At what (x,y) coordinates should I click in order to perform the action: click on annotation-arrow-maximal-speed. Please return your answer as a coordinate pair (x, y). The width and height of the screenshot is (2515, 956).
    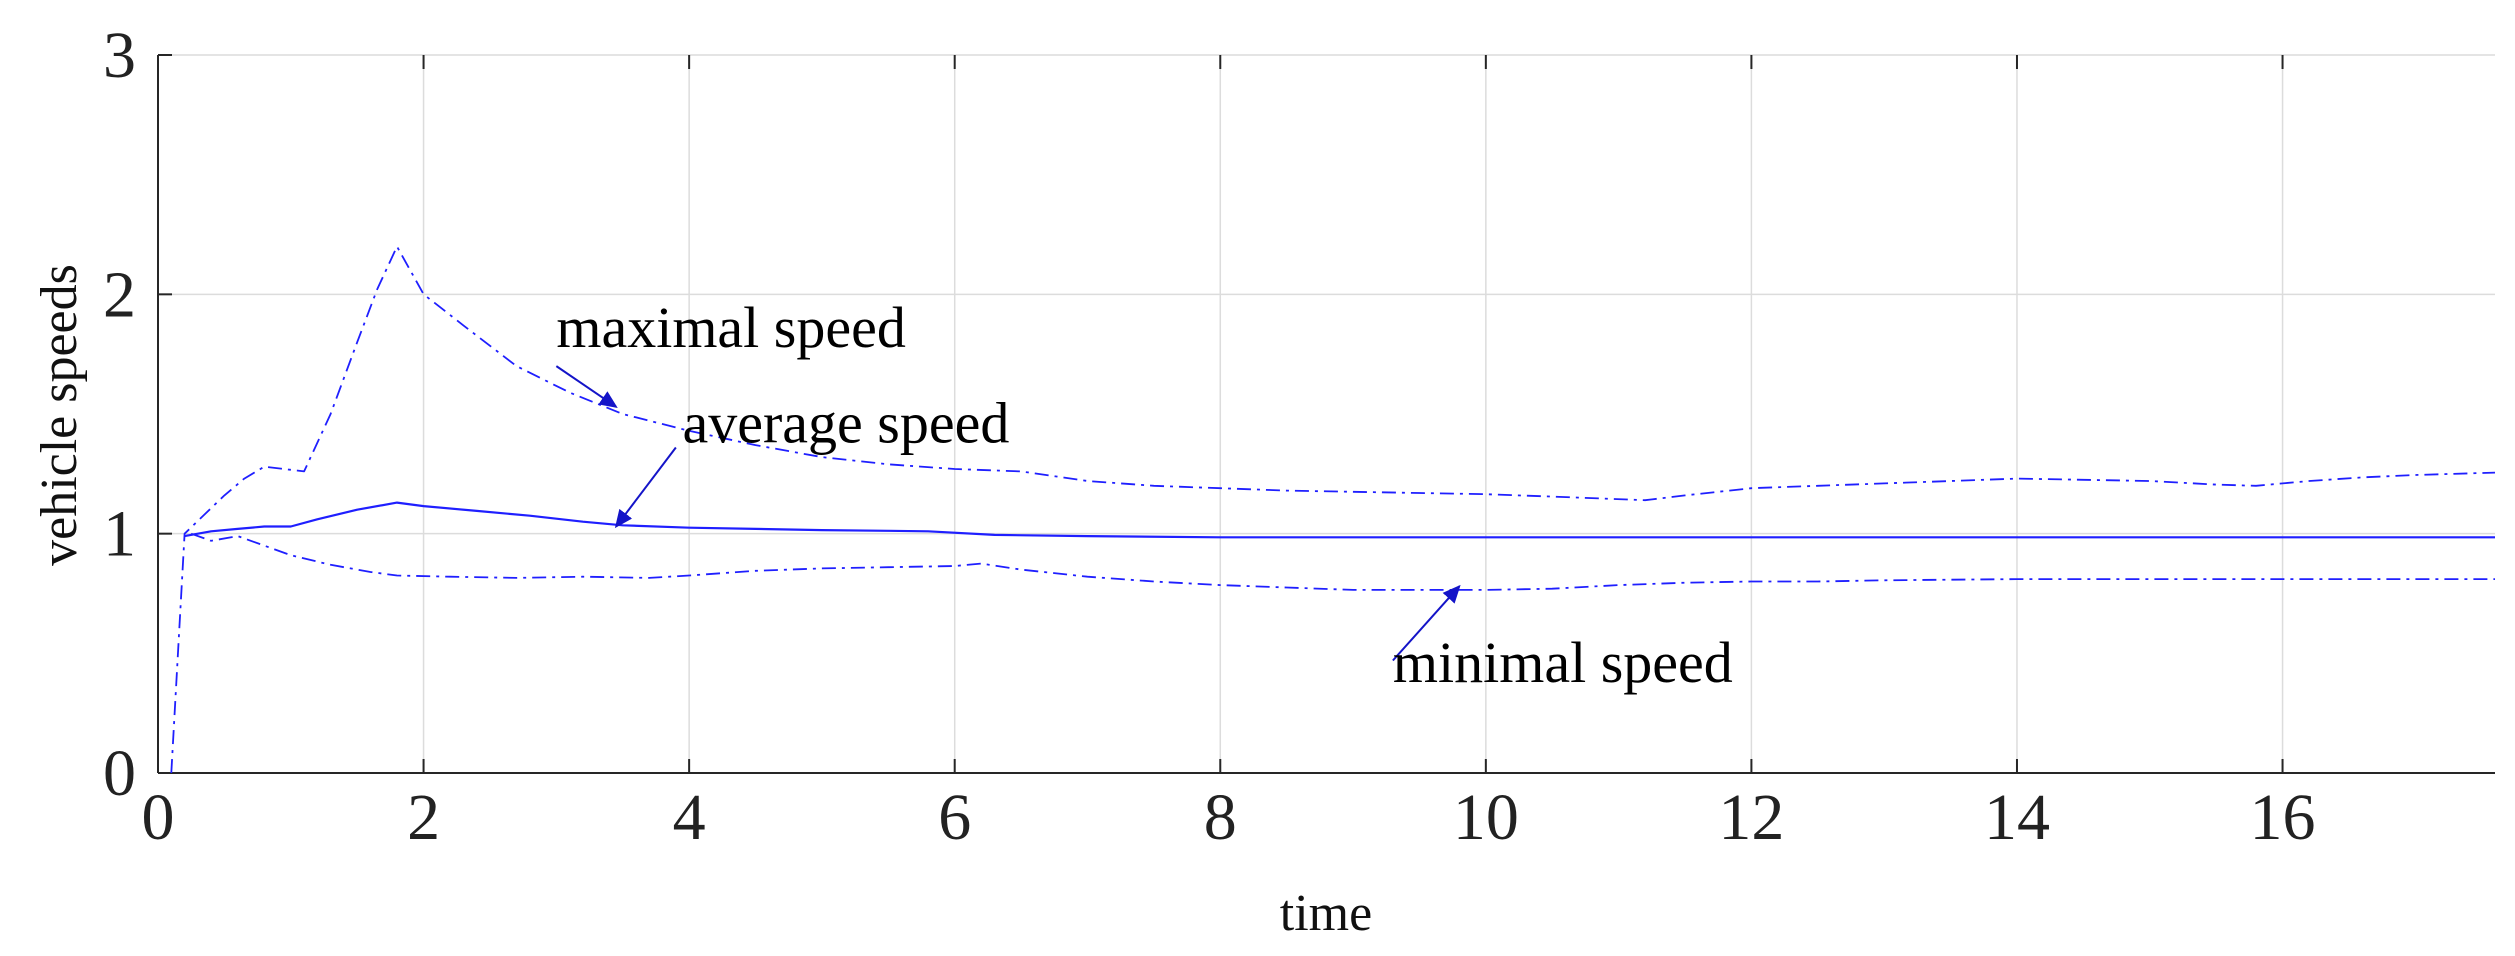
    Looking at the image, I should click on (586, 386).